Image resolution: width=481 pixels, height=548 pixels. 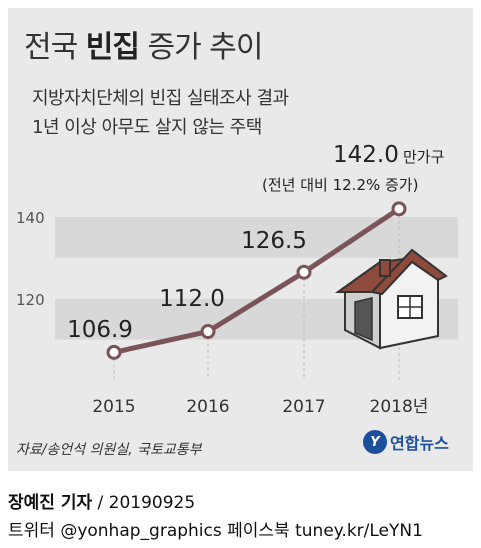 I want to click on data-label: 126.5, so click(x=274, y=241).